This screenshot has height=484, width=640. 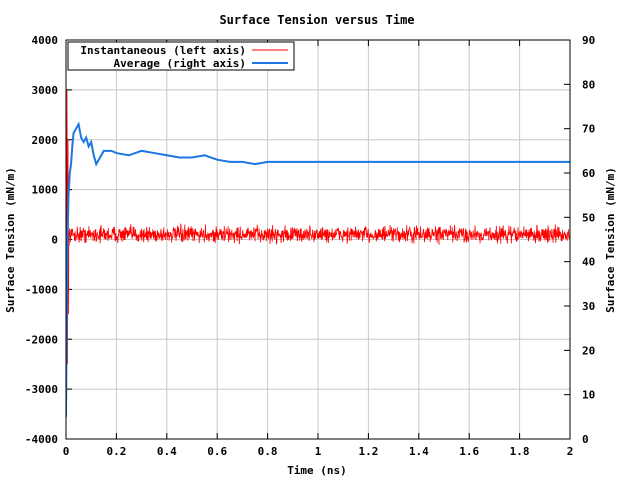 I want to click on x-tick-label: 1.8, so click(x=520, y=451).